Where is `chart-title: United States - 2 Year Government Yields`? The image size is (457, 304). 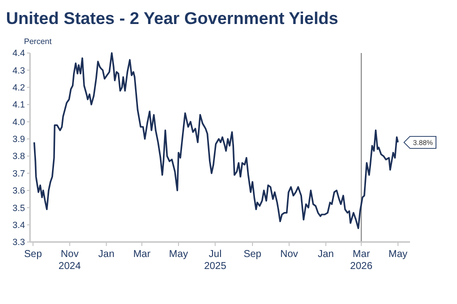 chart-title: United States - 2 Year Government Yields is located at coordinates (172, 18).